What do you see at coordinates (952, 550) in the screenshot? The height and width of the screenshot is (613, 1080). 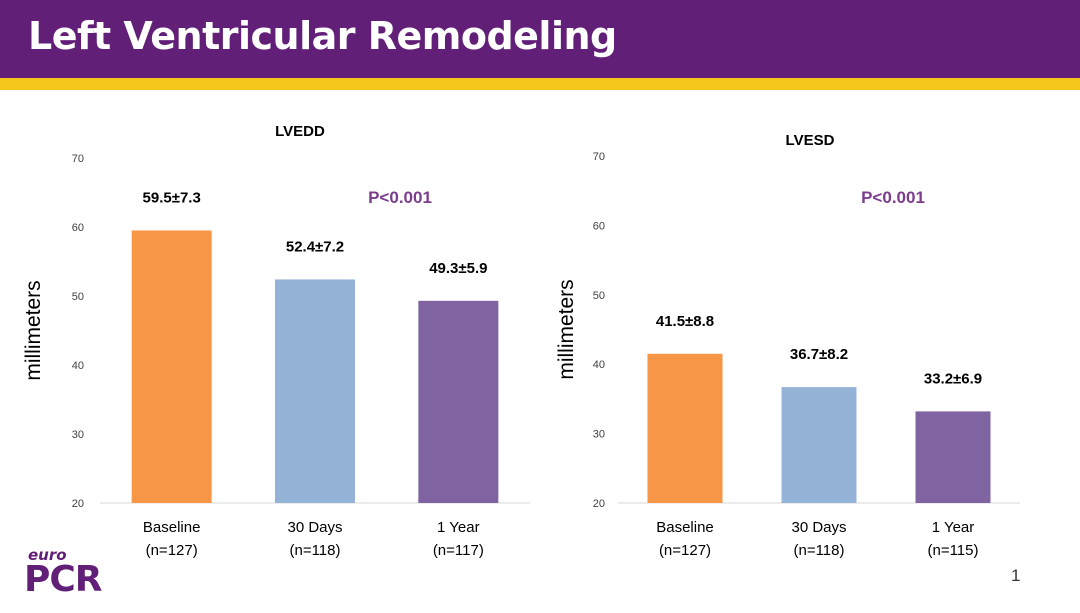 I see `lvesd-category-sublabel: (n=115)` at bounding box center [952, 550].